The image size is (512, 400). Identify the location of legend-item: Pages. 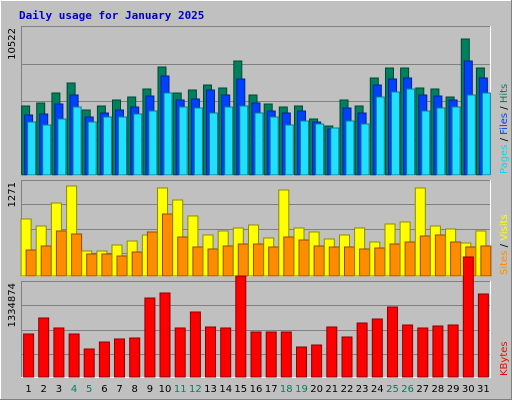
(504, 159).